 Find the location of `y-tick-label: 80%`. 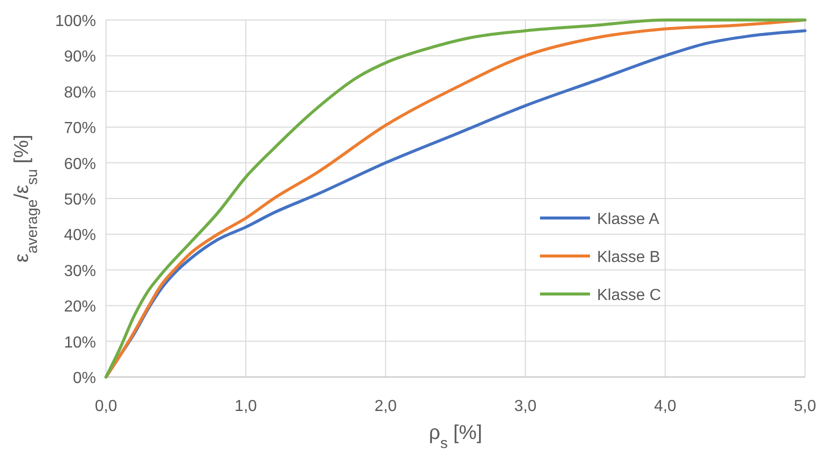

y-tick-label: 80% is located at coordinates (80, 93).